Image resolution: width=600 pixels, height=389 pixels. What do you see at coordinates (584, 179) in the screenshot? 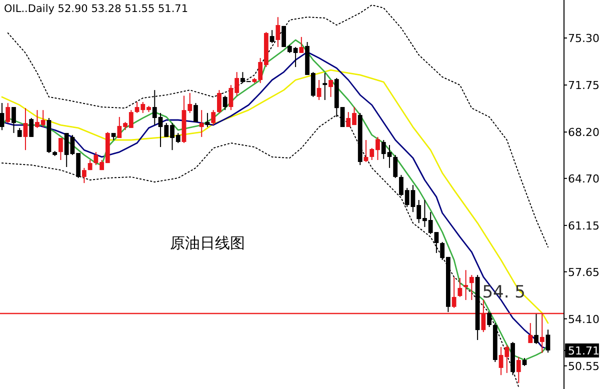
I see `y-tick-label: 64.70` at bounding box center [584, 179].